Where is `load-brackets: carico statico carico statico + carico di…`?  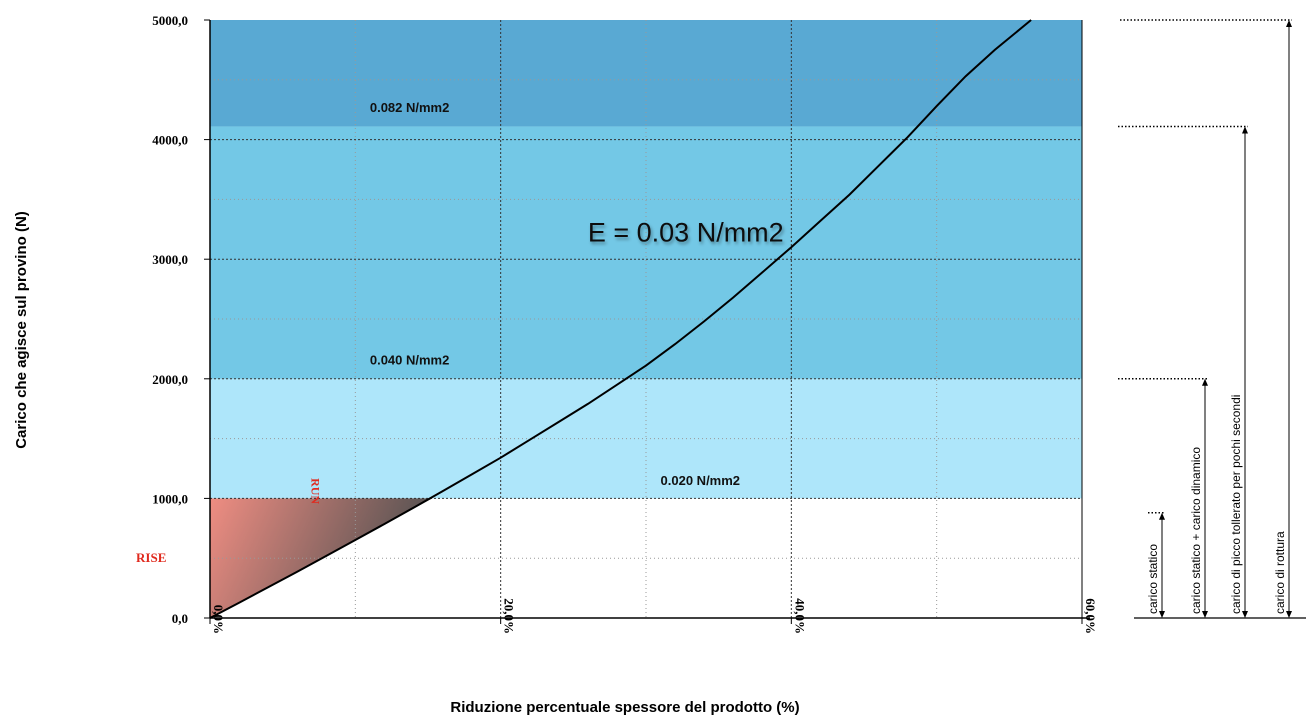 load-brackets: carico statico carico statico + carico di… is located at coordinates (1212, 319).